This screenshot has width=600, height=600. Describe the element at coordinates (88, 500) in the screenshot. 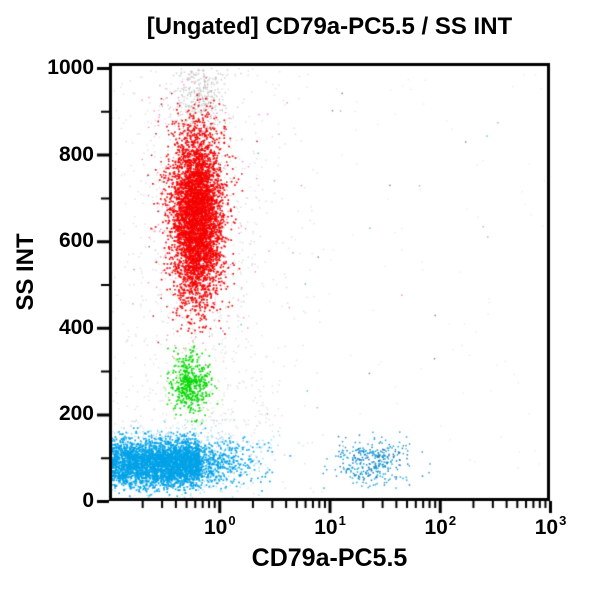

I see `y-tick-label-0: 0` at that location.